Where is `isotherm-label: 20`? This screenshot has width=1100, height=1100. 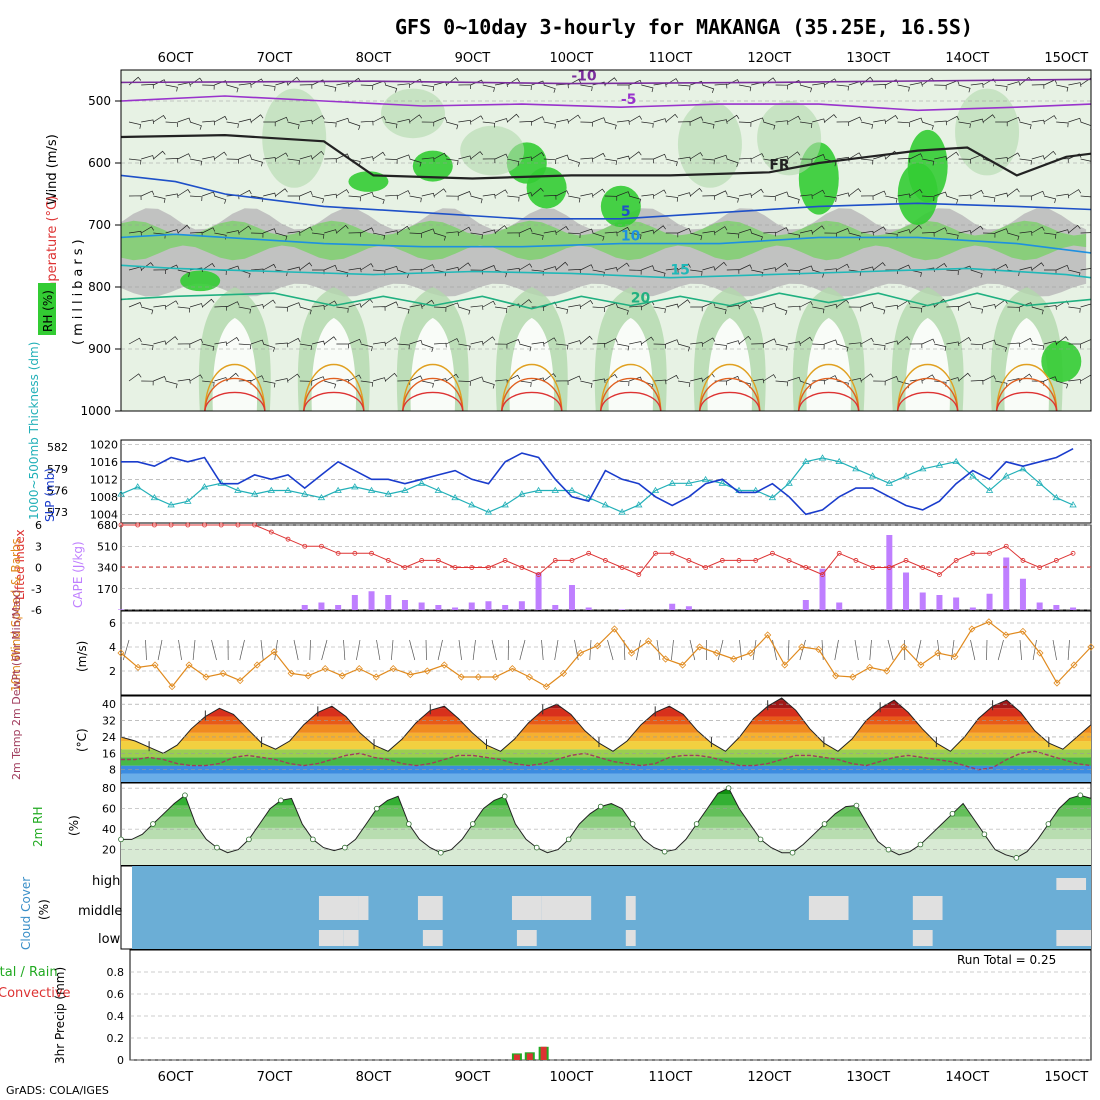
isotherm-label: 20 is located at coordinates (641, 299).